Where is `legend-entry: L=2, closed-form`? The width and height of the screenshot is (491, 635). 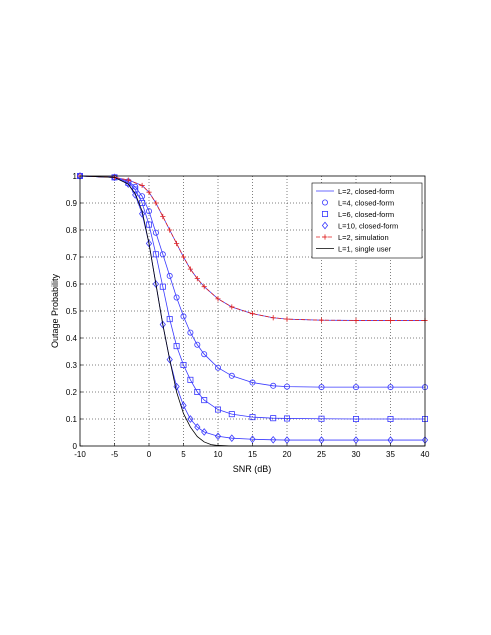
legend-entry: L=2, closed-form is located at coordinates (355, 191).